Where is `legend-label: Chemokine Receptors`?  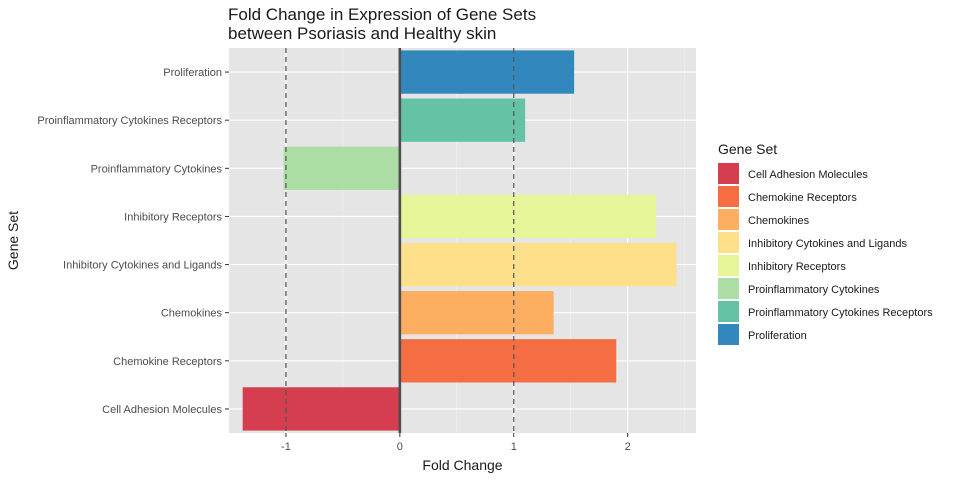 legend-label: Chemokine Receptors is located at coordinates (802, 198).